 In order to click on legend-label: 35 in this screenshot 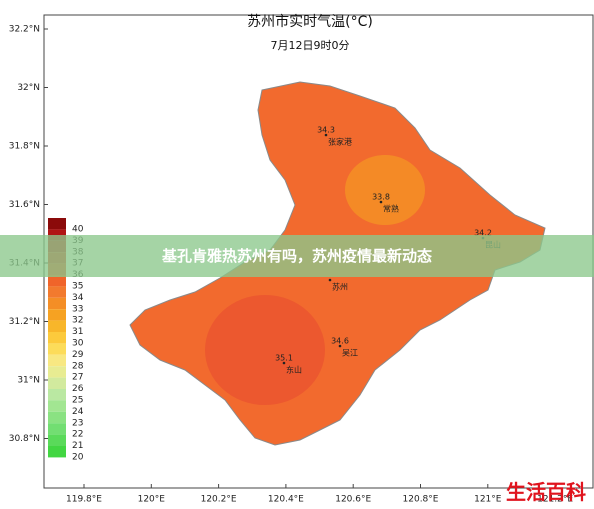, I will do `click(77, 287)`.